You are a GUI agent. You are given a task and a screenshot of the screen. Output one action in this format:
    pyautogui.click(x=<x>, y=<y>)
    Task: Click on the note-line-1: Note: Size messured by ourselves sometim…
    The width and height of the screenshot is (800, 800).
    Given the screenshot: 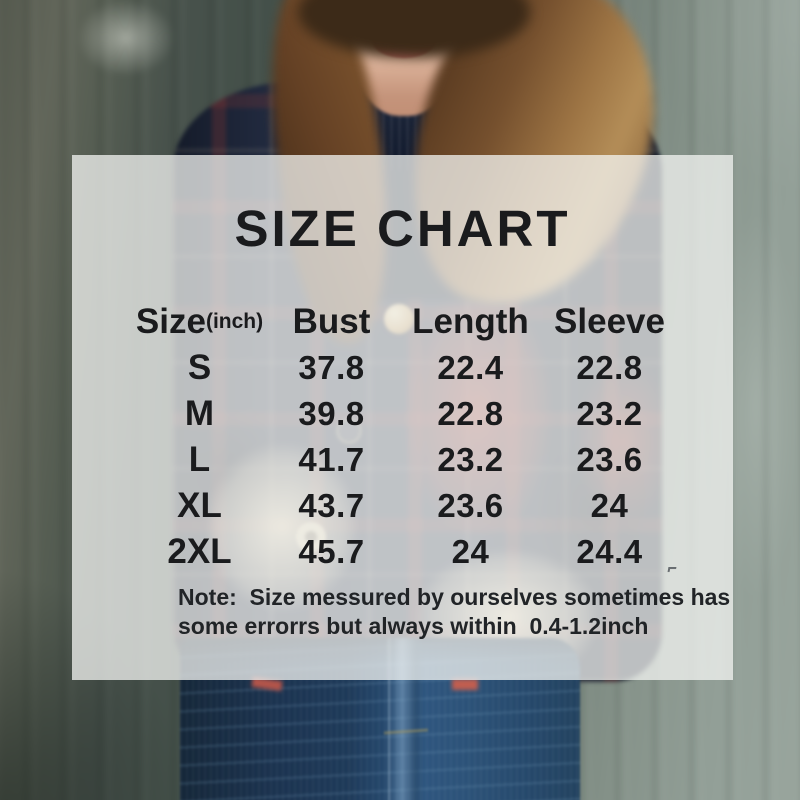 What is the action you would take?
    pyautogui.click(x=454, y=597)
    